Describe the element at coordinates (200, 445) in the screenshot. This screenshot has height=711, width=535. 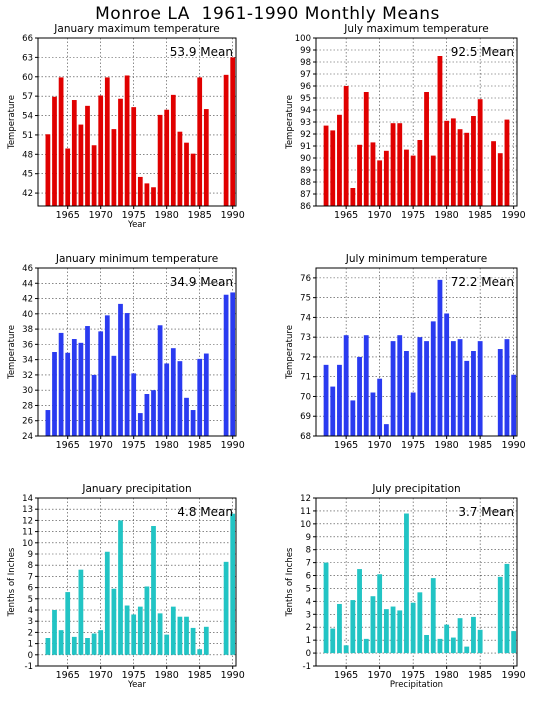
I see `x-tick-label: 1985` at that location.